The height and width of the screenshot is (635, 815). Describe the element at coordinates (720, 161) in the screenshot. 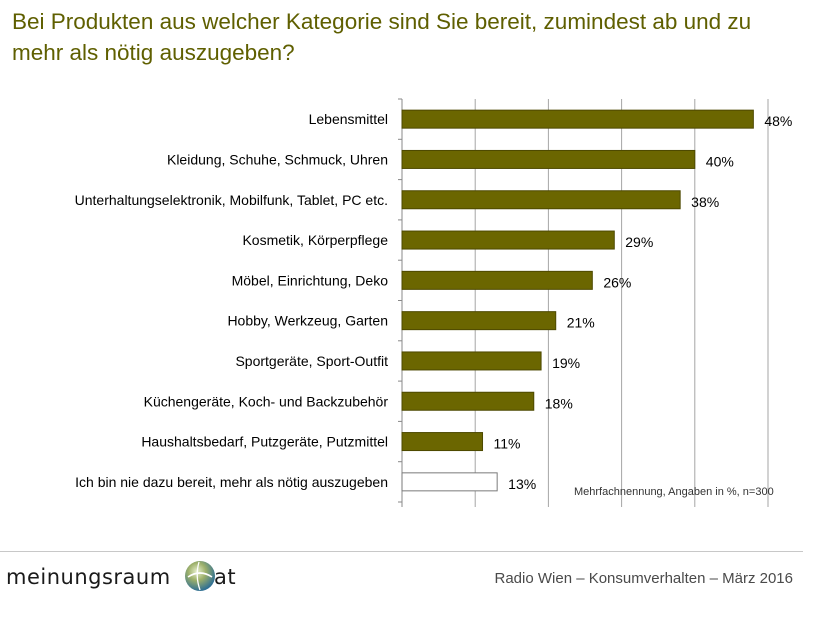

I see `data-label: 40%` at that location.